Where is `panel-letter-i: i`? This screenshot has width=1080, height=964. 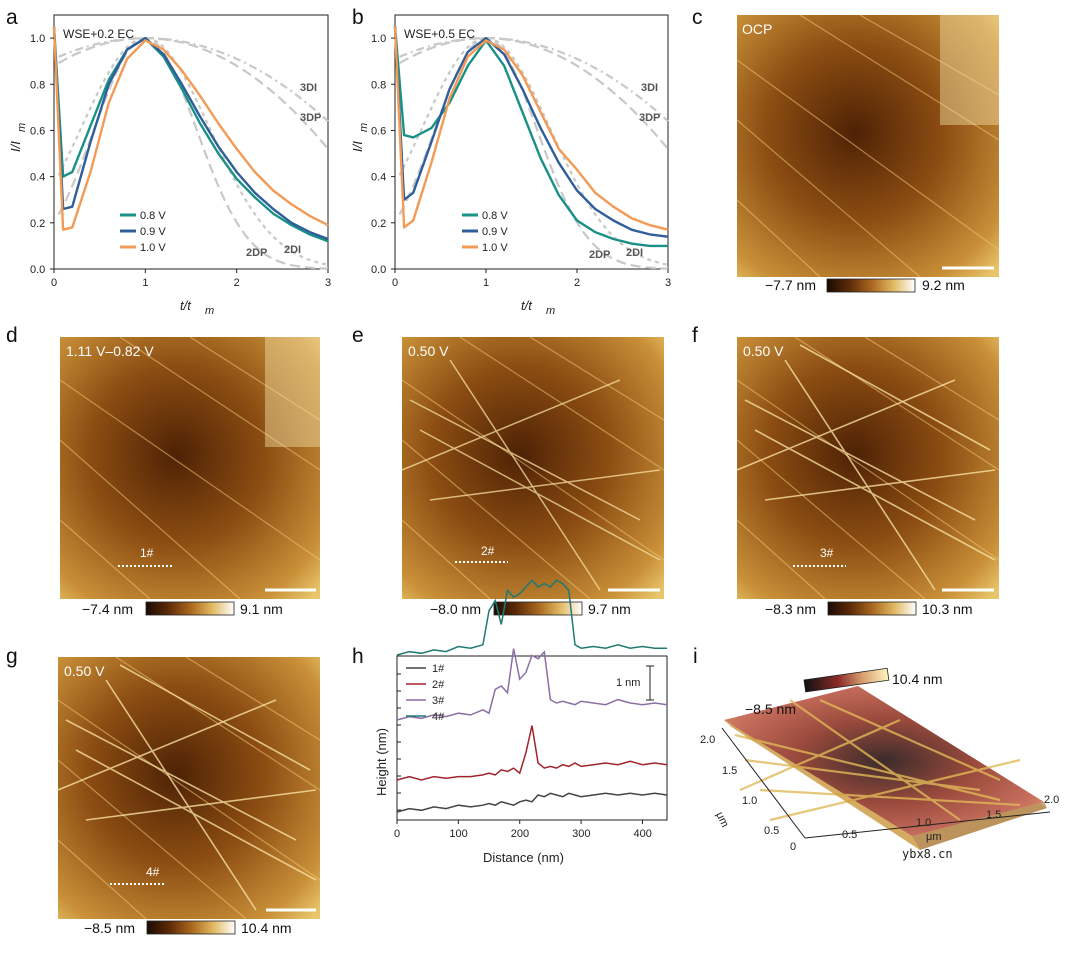 panel-letter-i: i is located at coordinates (695, 656).